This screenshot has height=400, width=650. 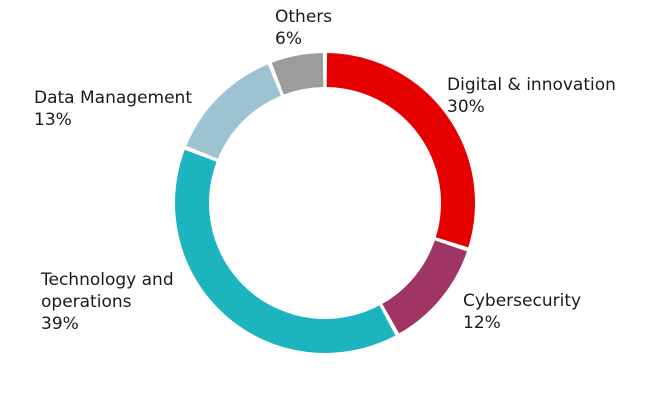 I want to click on slice-value-label: 6%, so click(x=288, y=39).